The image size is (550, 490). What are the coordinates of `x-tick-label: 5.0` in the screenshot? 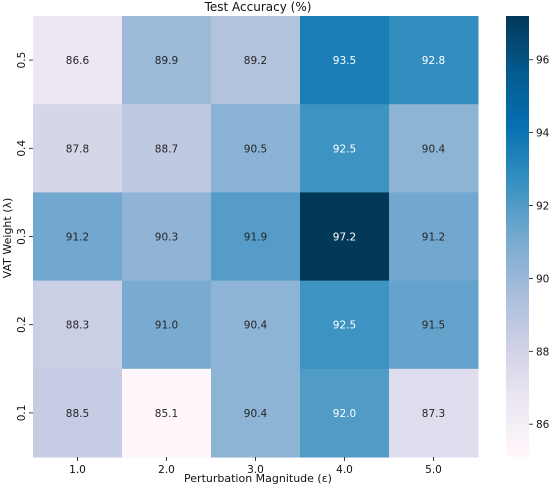 It's located at (433, 470).